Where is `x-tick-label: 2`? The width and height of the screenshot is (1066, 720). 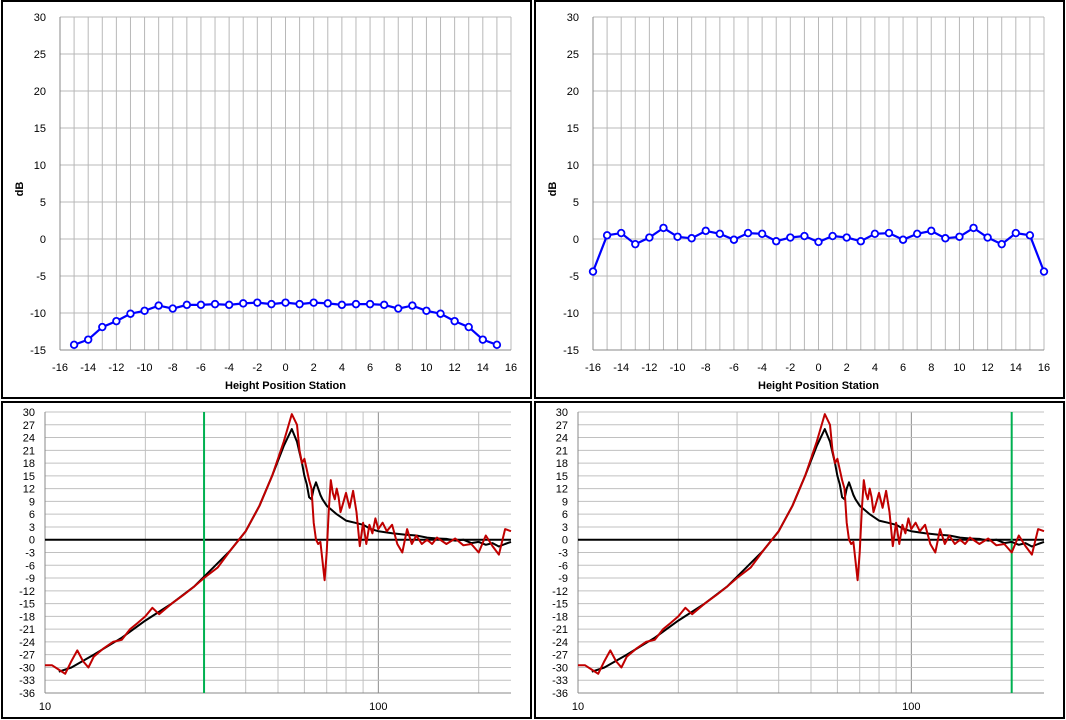
x-tick-label: 2 is located at coordinates (314, 368).